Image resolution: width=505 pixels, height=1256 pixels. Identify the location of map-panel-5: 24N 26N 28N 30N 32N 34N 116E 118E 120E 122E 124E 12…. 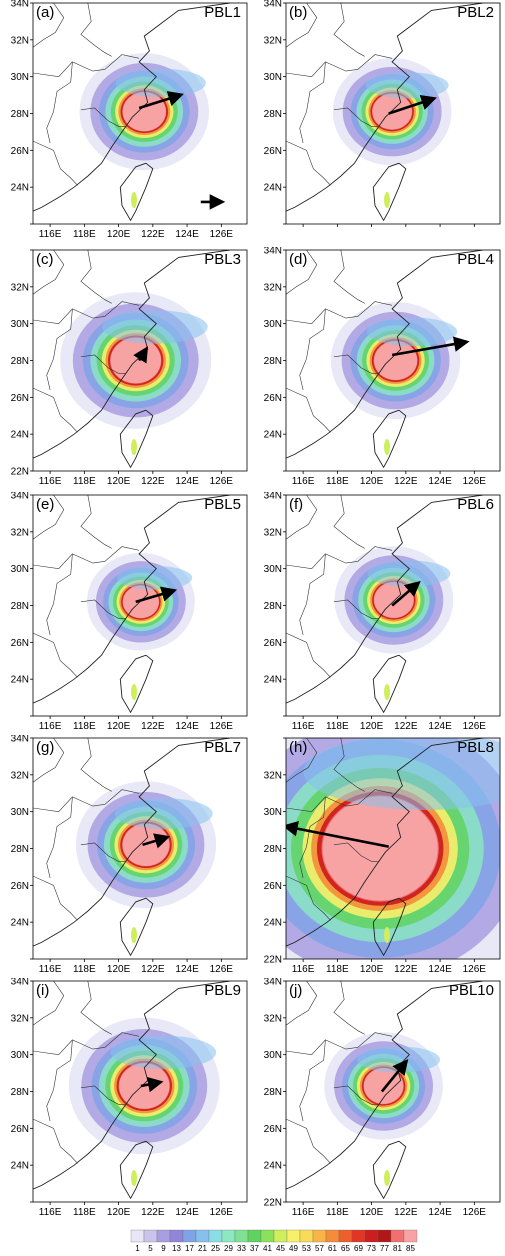
(126, 611).